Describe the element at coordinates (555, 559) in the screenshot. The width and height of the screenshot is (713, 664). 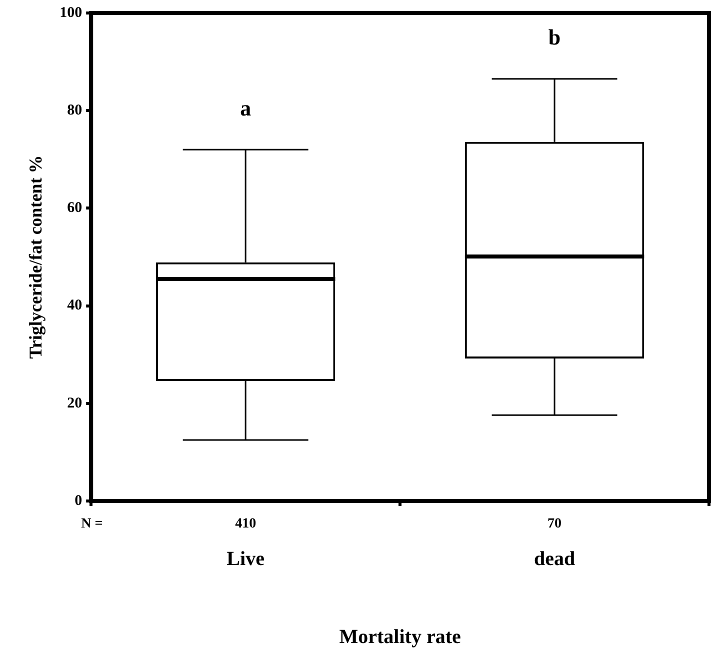
I see `x-tick-label: dead` at that location.